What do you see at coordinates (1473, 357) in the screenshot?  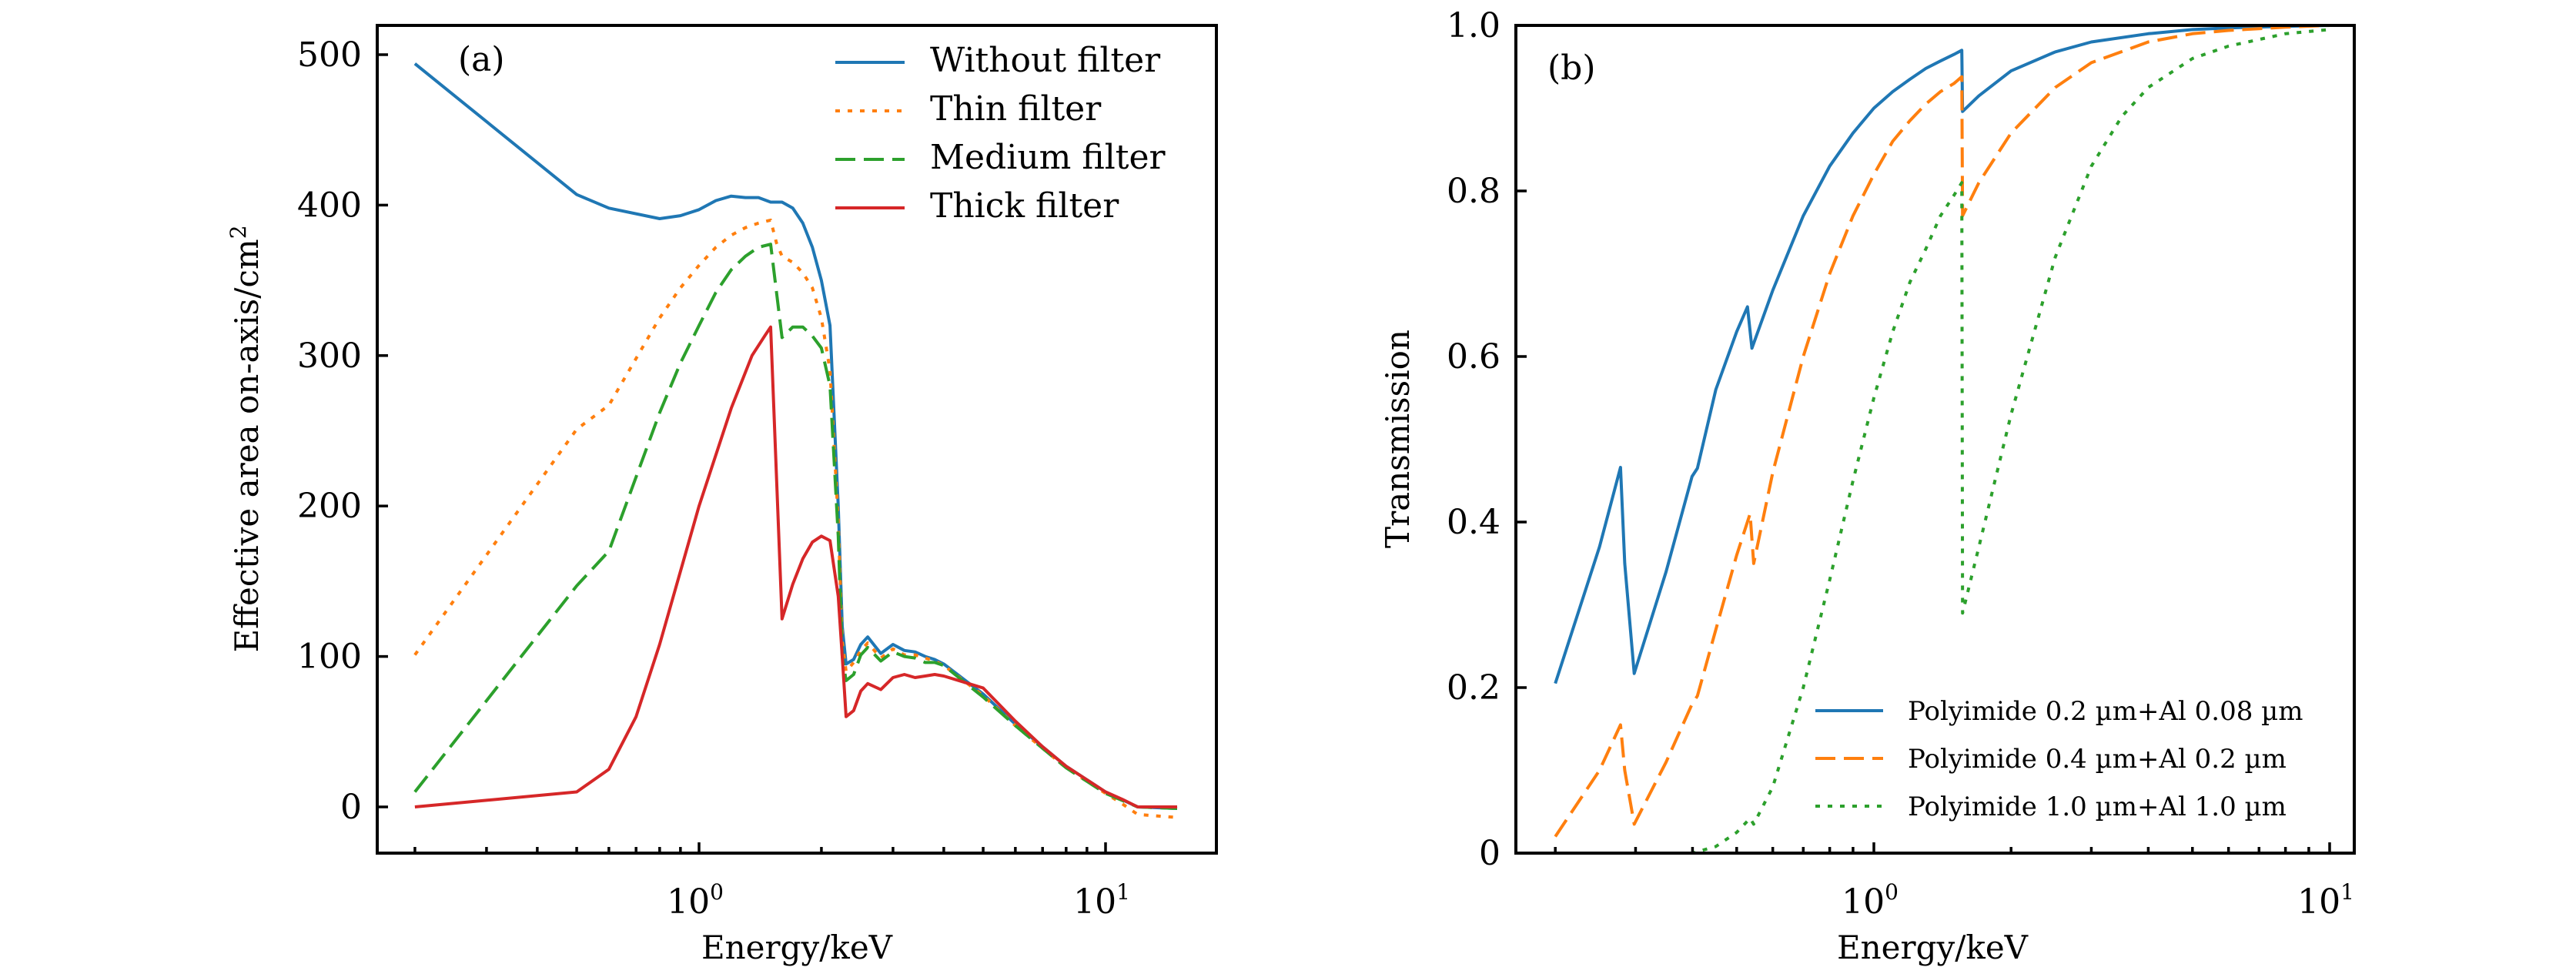 I see `y-tick-label: 0.6` at bounding box center [1473, 357].